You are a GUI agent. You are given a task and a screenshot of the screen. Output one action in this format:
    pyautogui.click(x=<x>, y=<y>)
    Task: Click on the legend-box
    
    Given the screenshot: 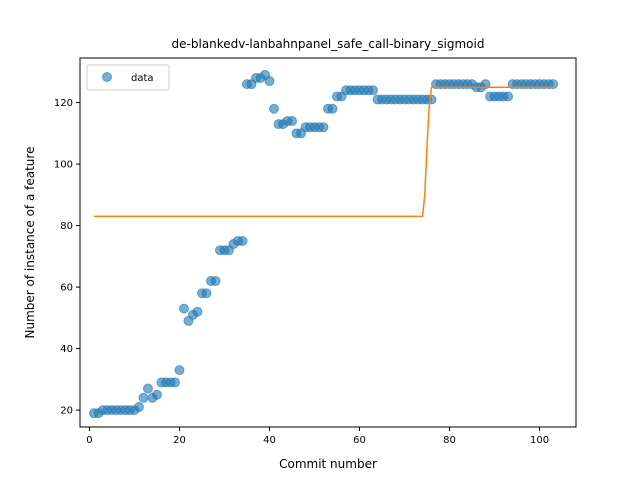 What is the action you would take?
    pyautogui.click(x=128, y=77)
    